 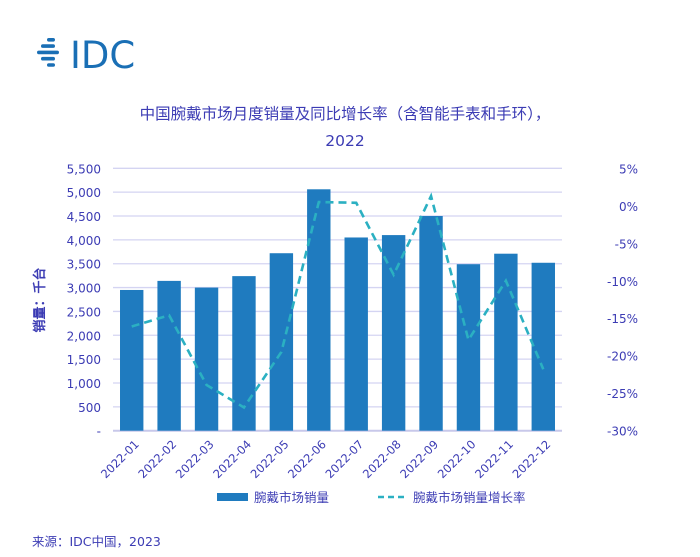 What do you see at coordinates (291, 497) in the screenshot?
I see `legend-bar-label: 腕戴市场销量` at bounding box center [291, 497].